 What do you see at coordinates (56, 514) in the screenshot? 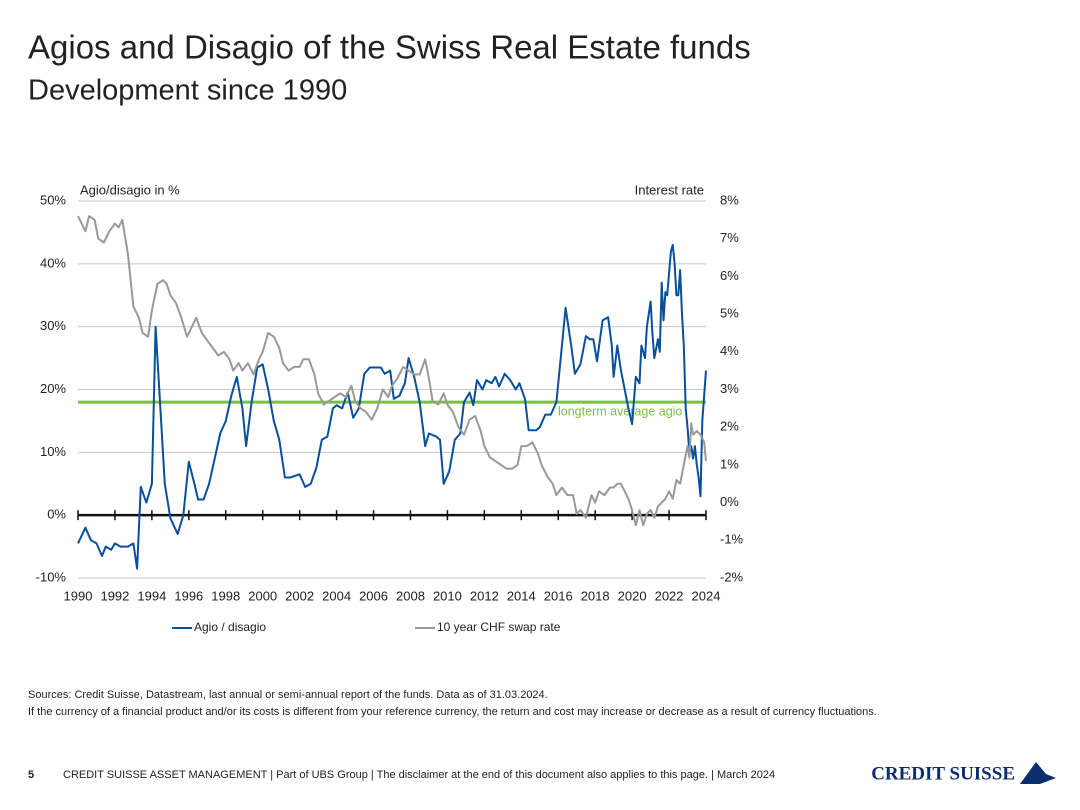
I see `y-tick-label: 0%` at bounding box center [56, 514].